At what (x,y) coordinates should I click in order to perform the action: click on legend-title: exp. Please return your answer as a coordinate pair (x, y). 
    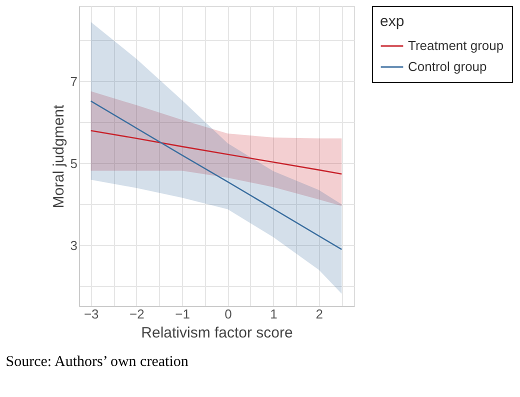
    Looking at the image, I should click on (392, 21).